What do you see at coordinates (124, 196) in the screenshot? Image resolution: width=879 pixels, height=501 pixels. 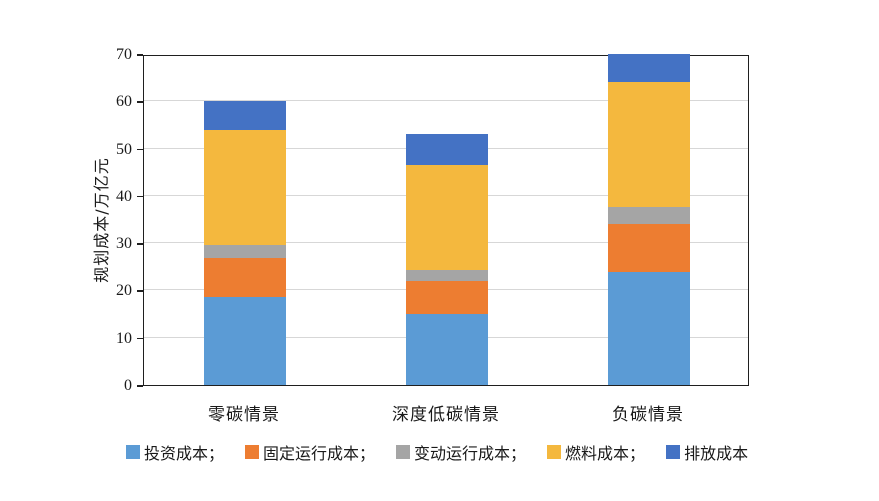 I see `y-tick-label-40: 40` at bounding box center [124, 196].